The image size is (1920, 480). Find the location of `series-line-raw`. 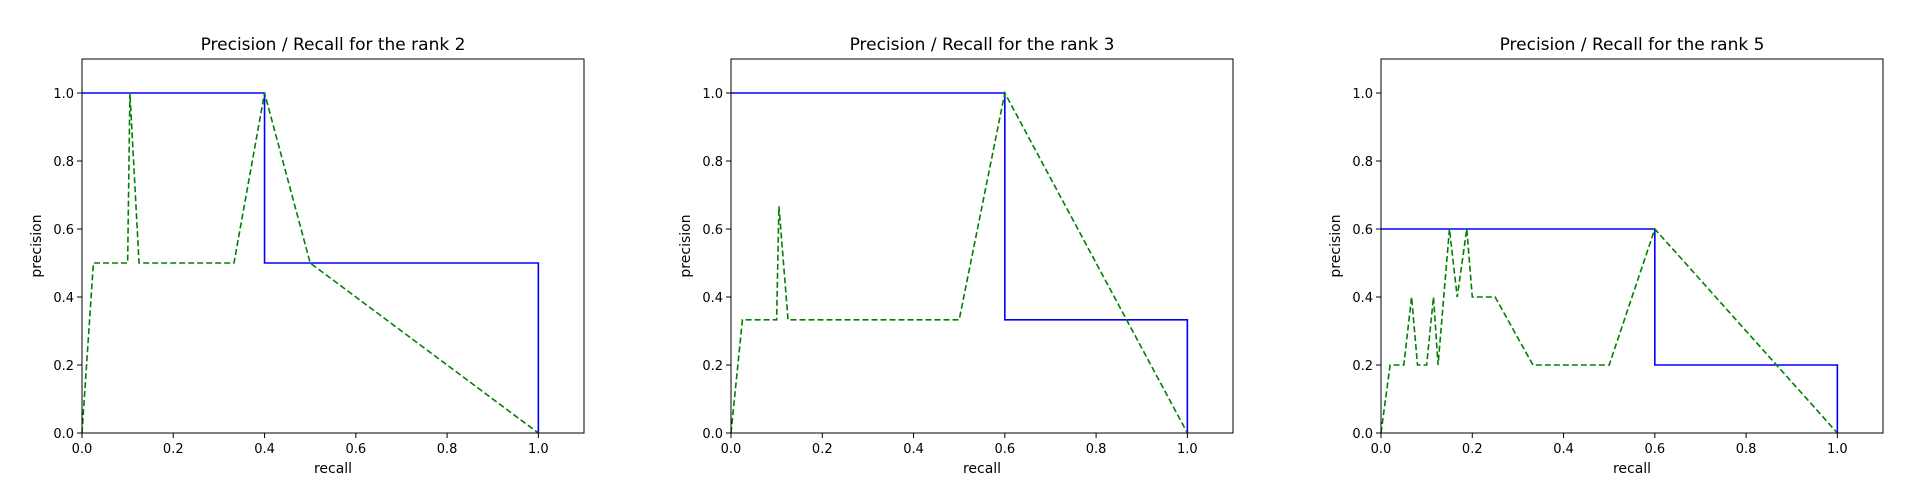

series-line-raw is located at coordinates (1609, 330).